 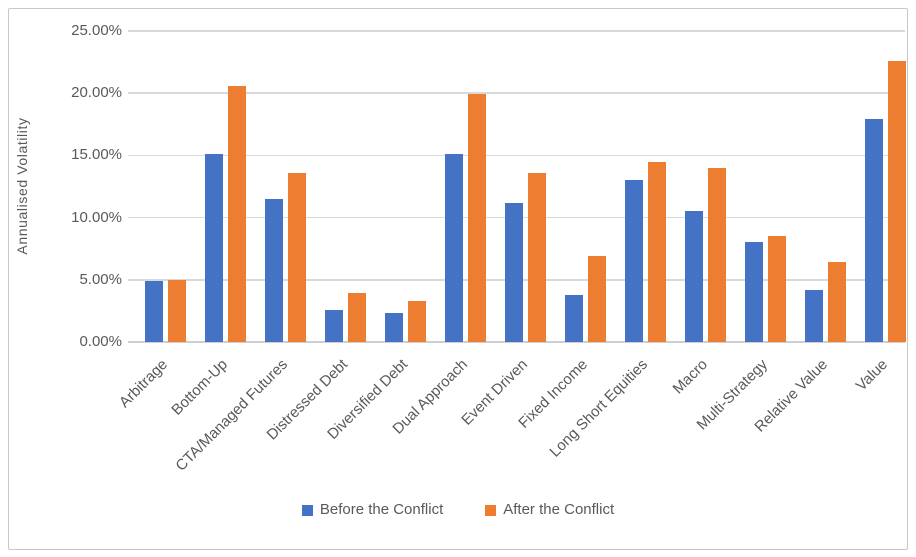 What do you see at coordinates (333, 325) in the screenshot?
I see `bar-before-the-conflict-distressed-debt` at bounding box center [333, 325].